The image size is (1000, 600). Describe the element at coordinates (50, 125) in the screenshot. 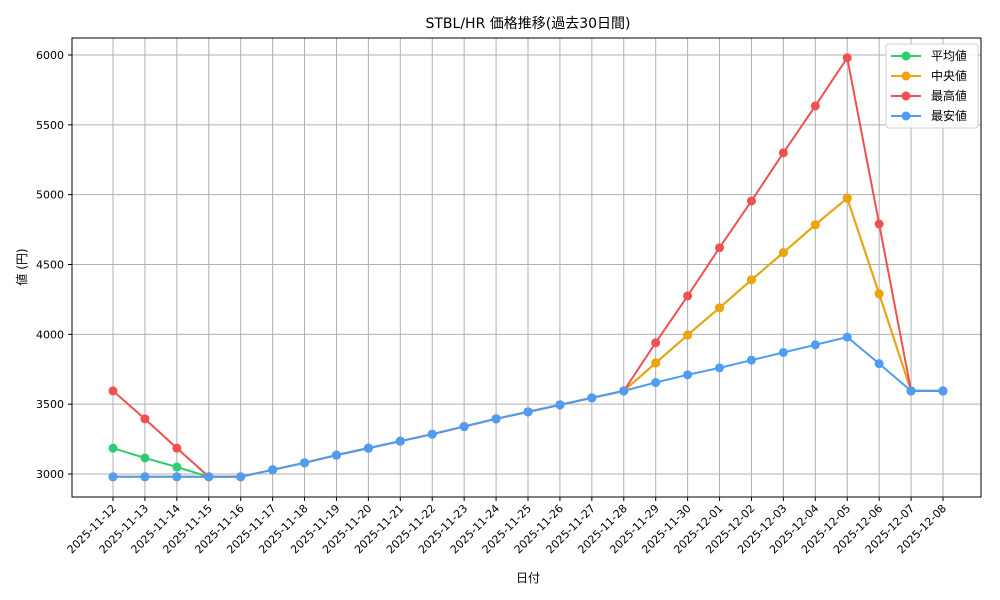

I see `y-tick-label: 5500` at that location.